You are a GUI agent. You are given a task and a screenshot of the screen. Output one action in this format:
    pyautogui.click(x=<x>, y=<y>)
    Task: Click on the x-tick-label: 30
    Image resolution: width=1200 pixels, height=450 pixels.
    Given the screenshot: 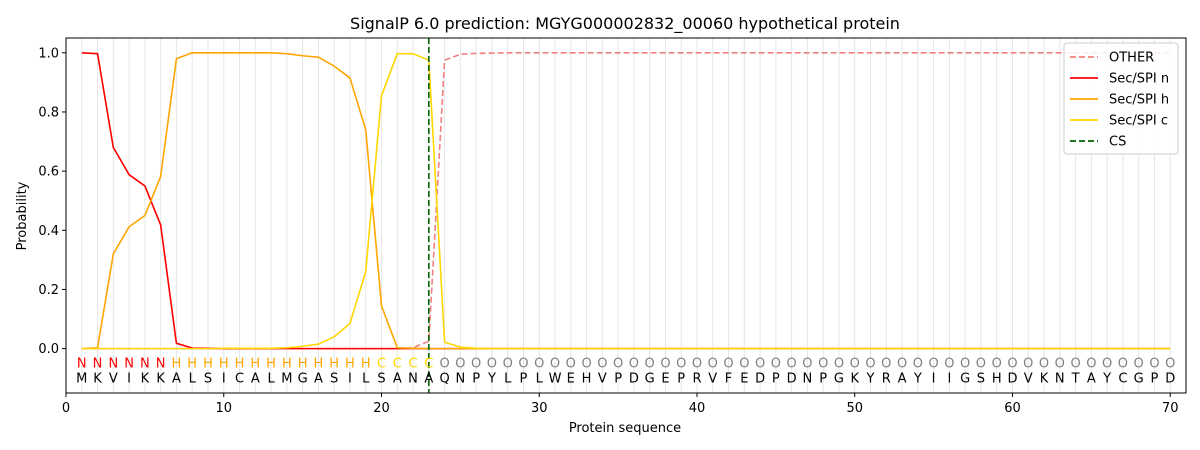 What is the action you would take?
    pyautogui.click(x=539, y=408)
    